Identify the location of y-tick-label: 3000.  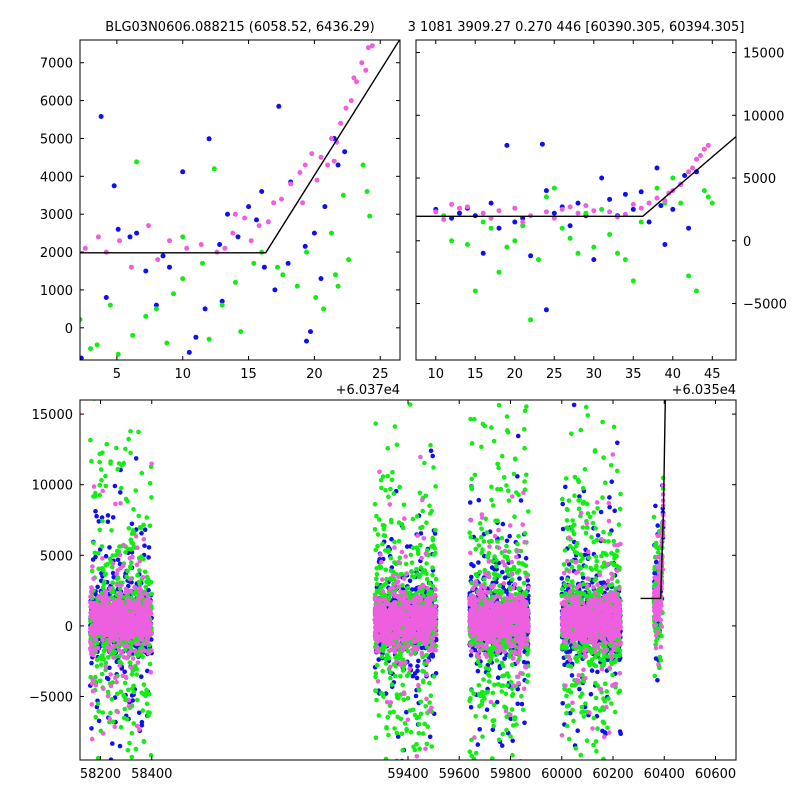
(56, 215).